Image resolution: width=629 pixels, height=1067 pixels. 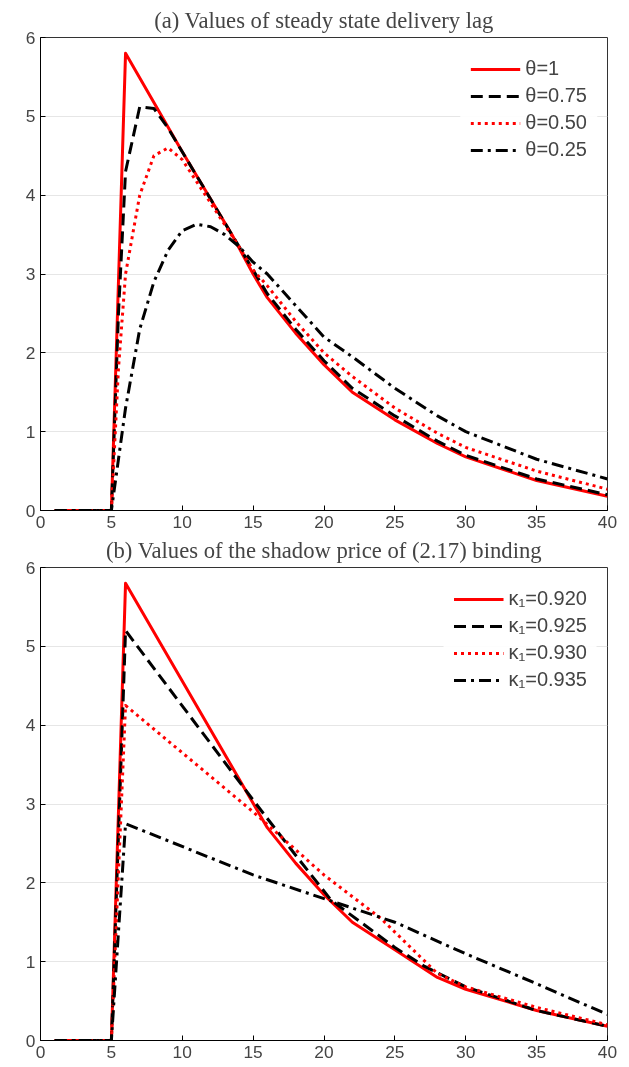 I want to click on legend-label: θ=0.25, so click(x=556, y=149).